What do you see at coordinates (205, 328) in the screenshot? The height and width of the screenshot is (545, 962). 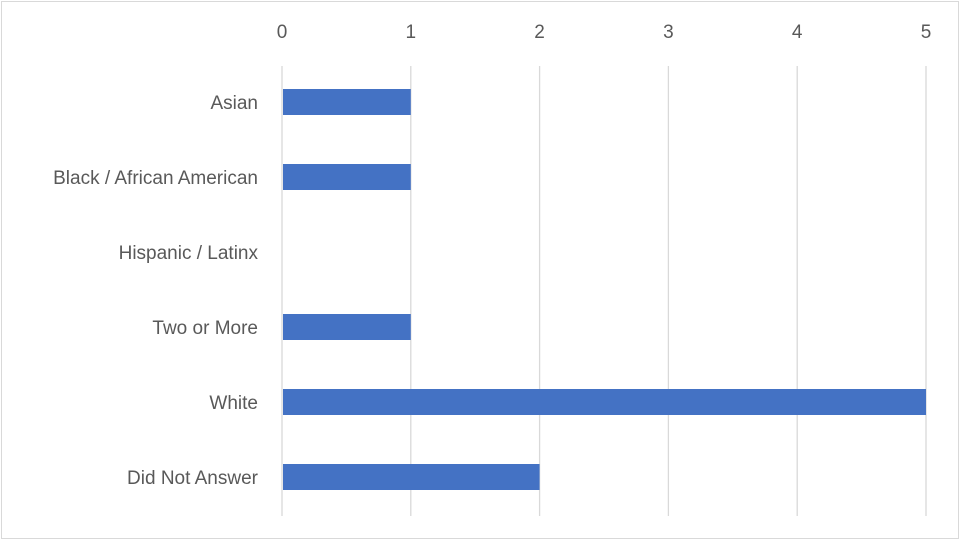 I see `category-label: Two or More` at bounding box center [205, 328].